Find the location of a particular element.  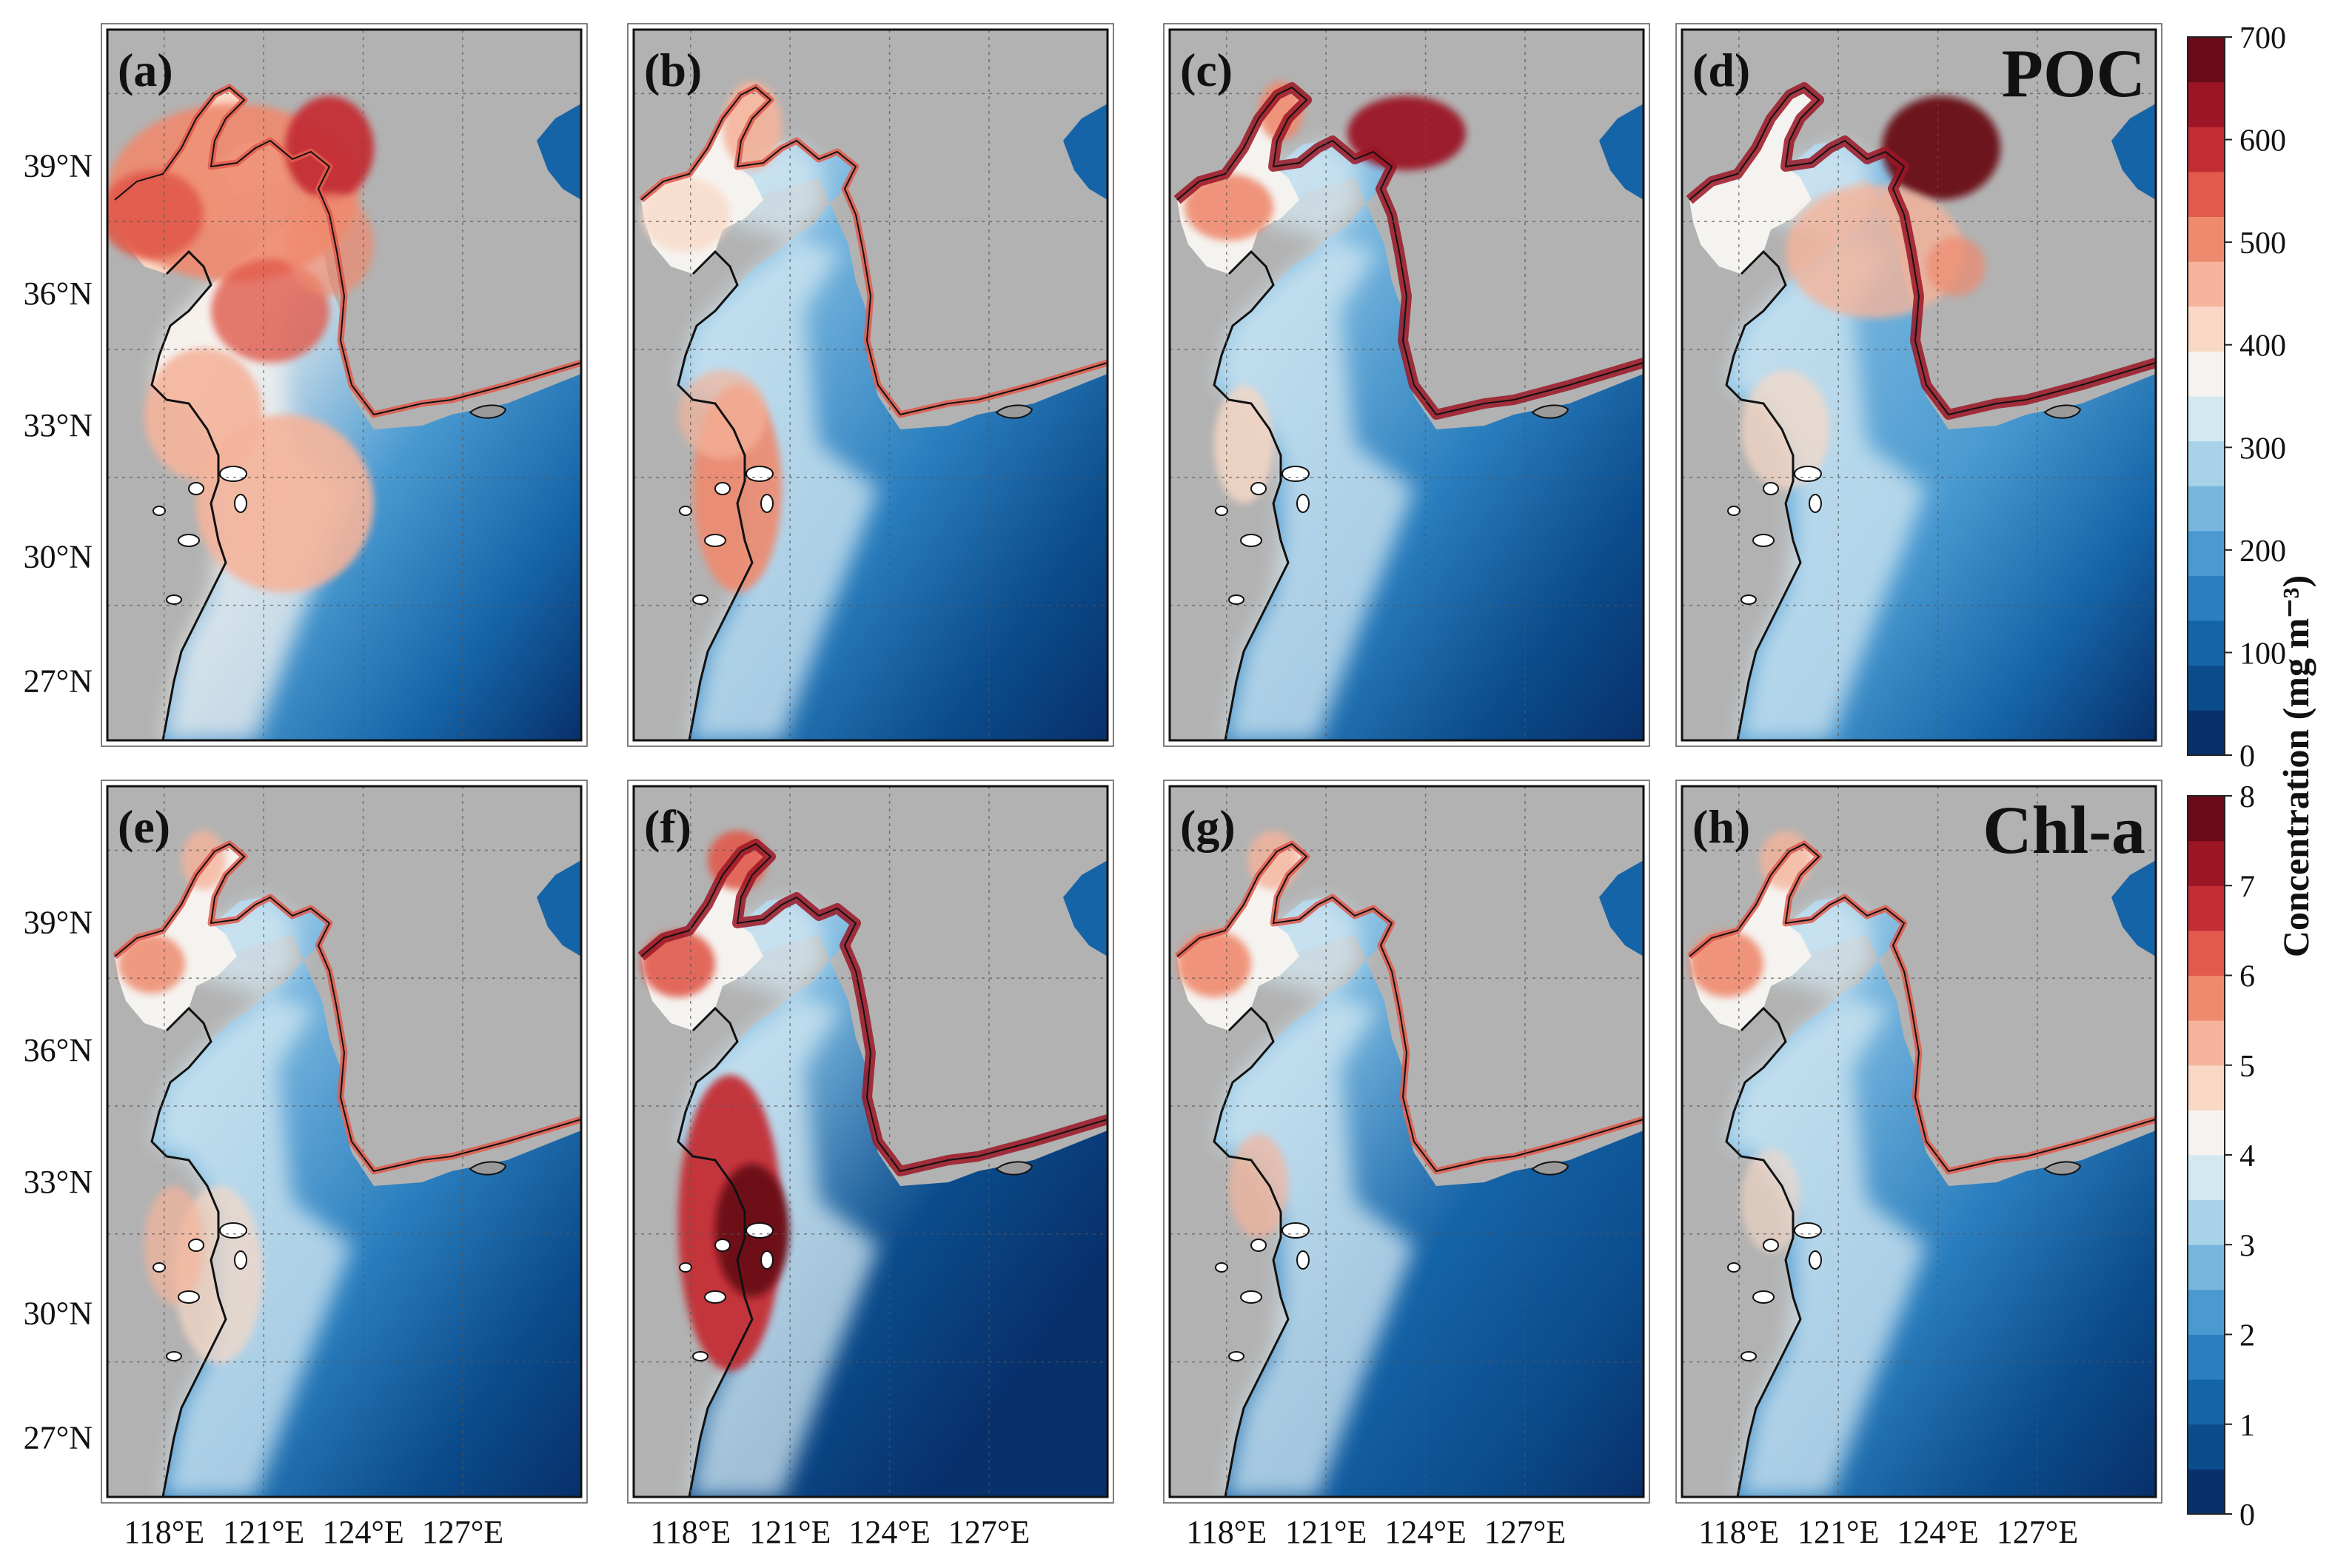

map-panel: (e) is located at coordinates (344, 1142).